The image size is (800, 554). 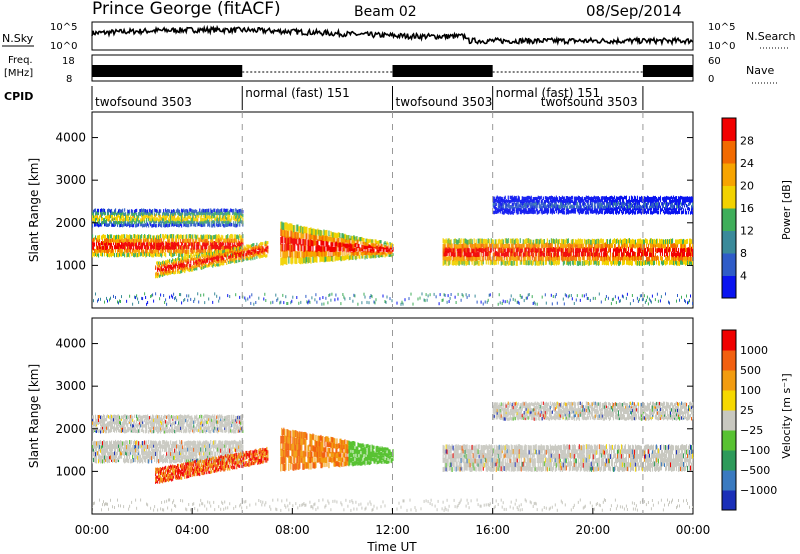 I want to click on nsky-panel, so click(x=392, y=36).